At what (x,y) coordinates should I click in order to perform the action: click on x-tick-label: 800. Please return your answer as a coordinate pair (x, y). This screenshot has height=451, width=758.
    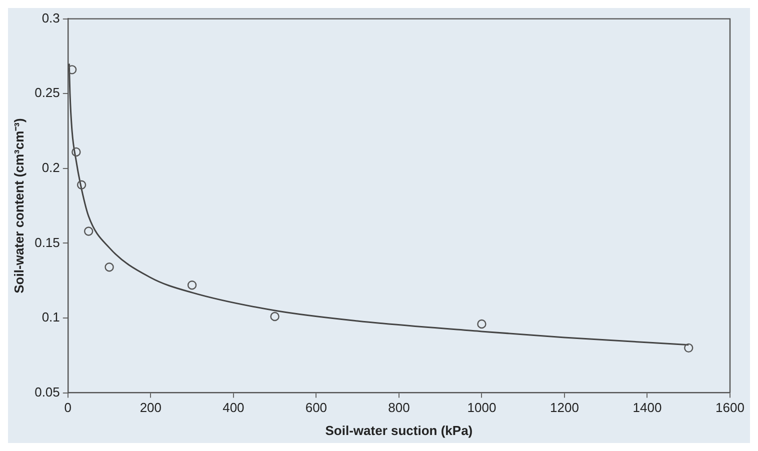
    Looking at the image, I should click on (399, 408).